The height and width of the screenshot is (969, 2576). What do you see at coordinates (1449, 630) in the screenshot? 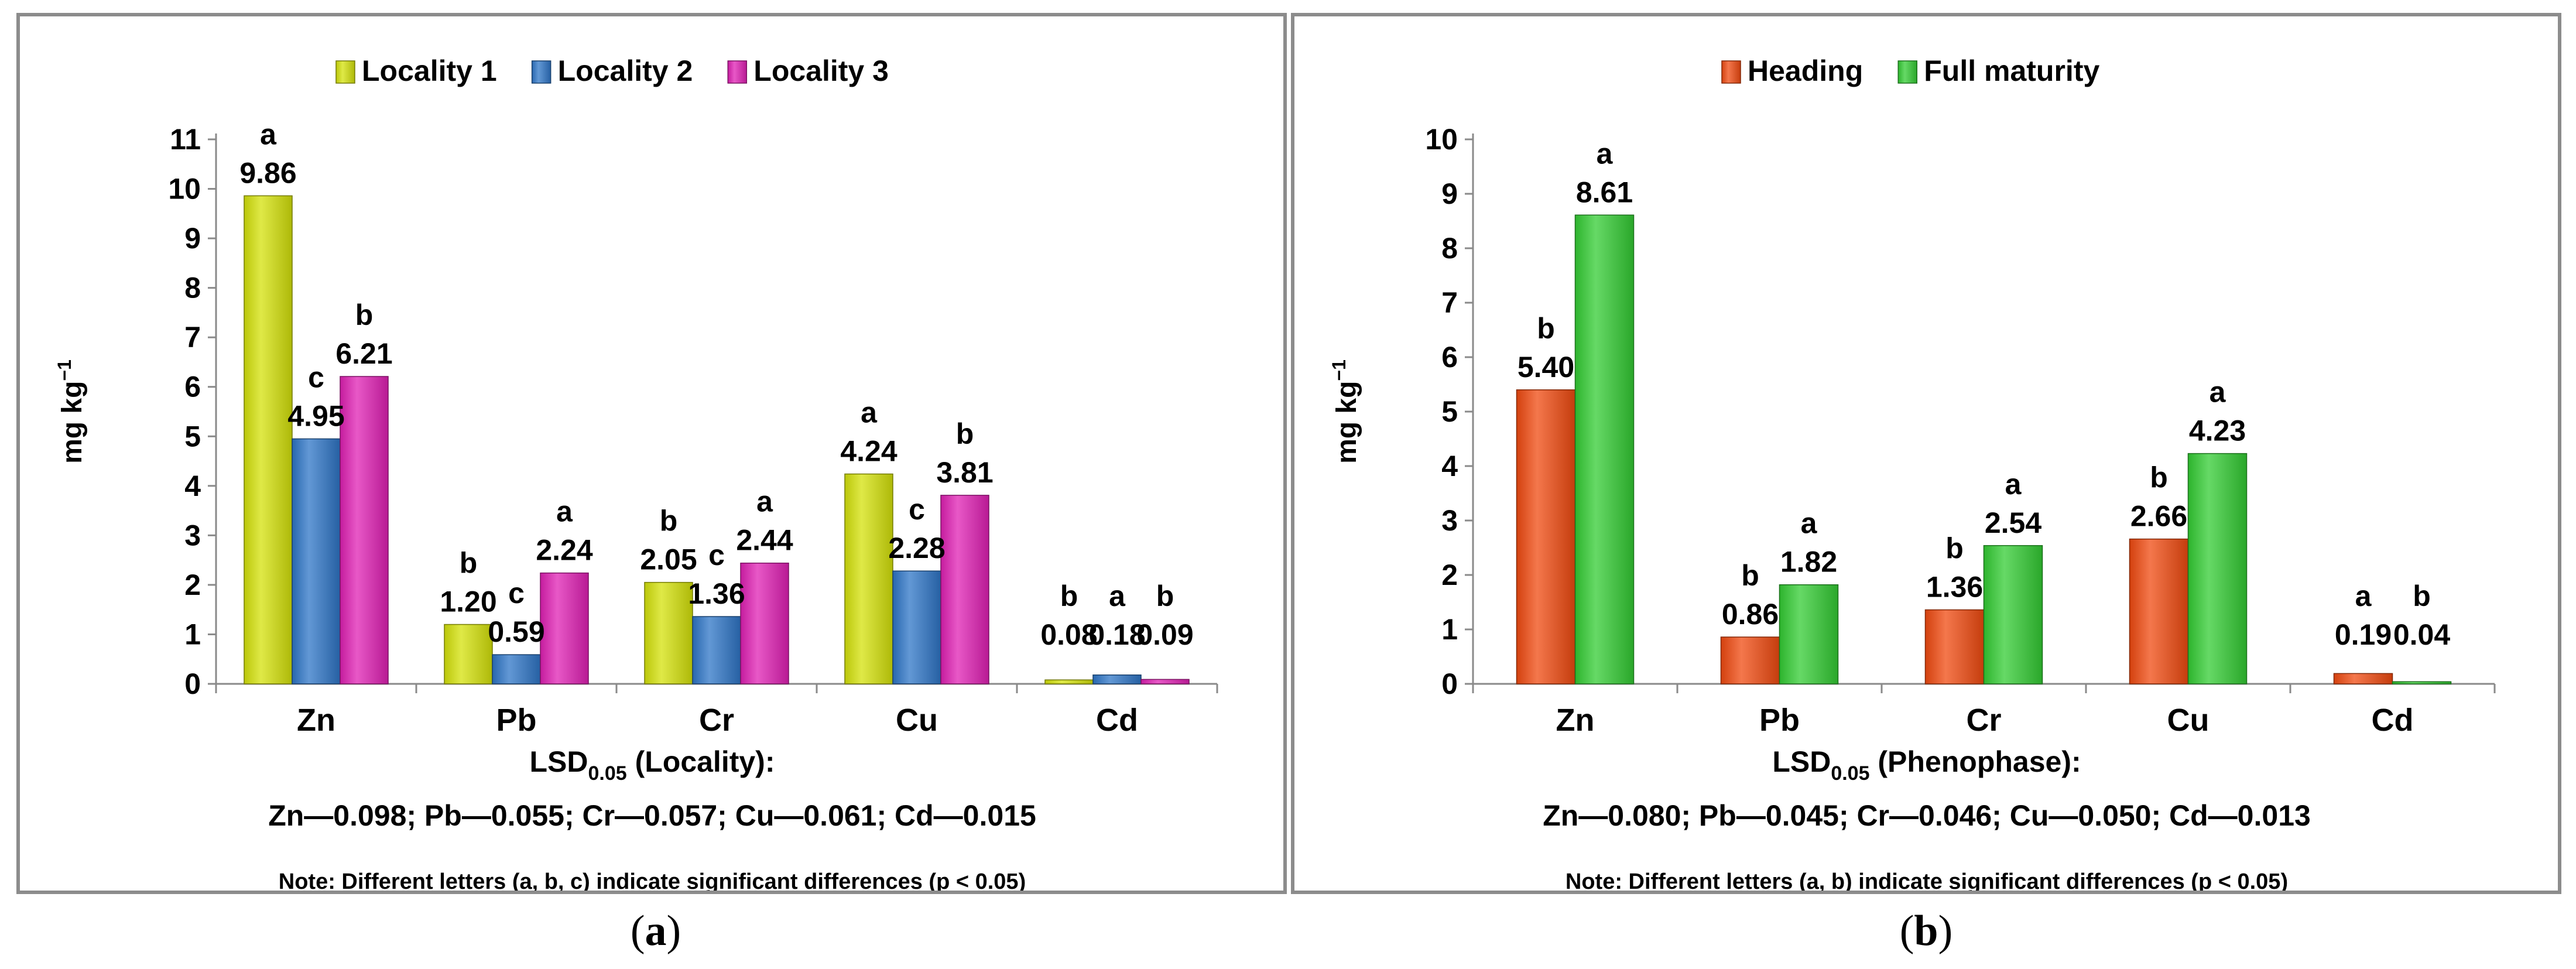
I see `y-tick-label: 1` at bounding box center [1449, 630].